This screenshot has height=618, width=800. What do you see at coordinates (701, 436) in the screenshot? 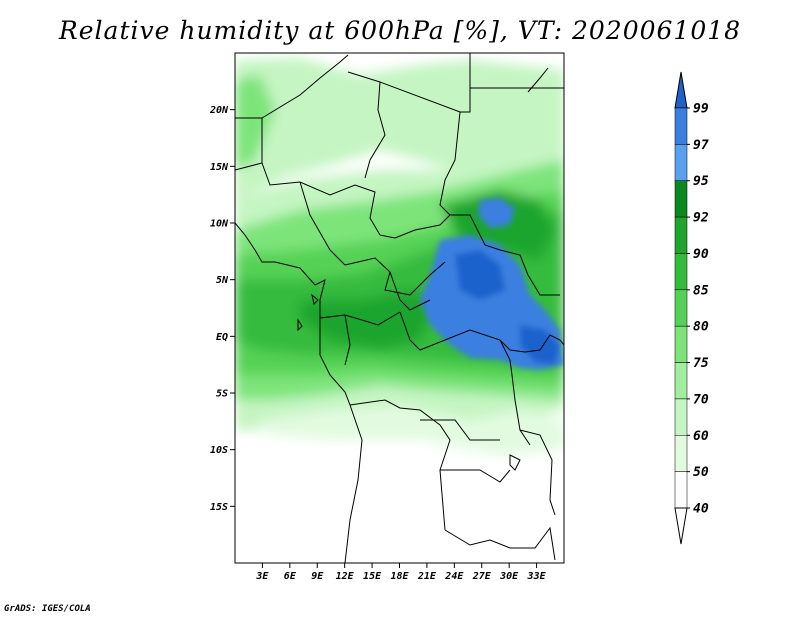
I see `colorbar-label: 60` at bounding box center [701, 436].